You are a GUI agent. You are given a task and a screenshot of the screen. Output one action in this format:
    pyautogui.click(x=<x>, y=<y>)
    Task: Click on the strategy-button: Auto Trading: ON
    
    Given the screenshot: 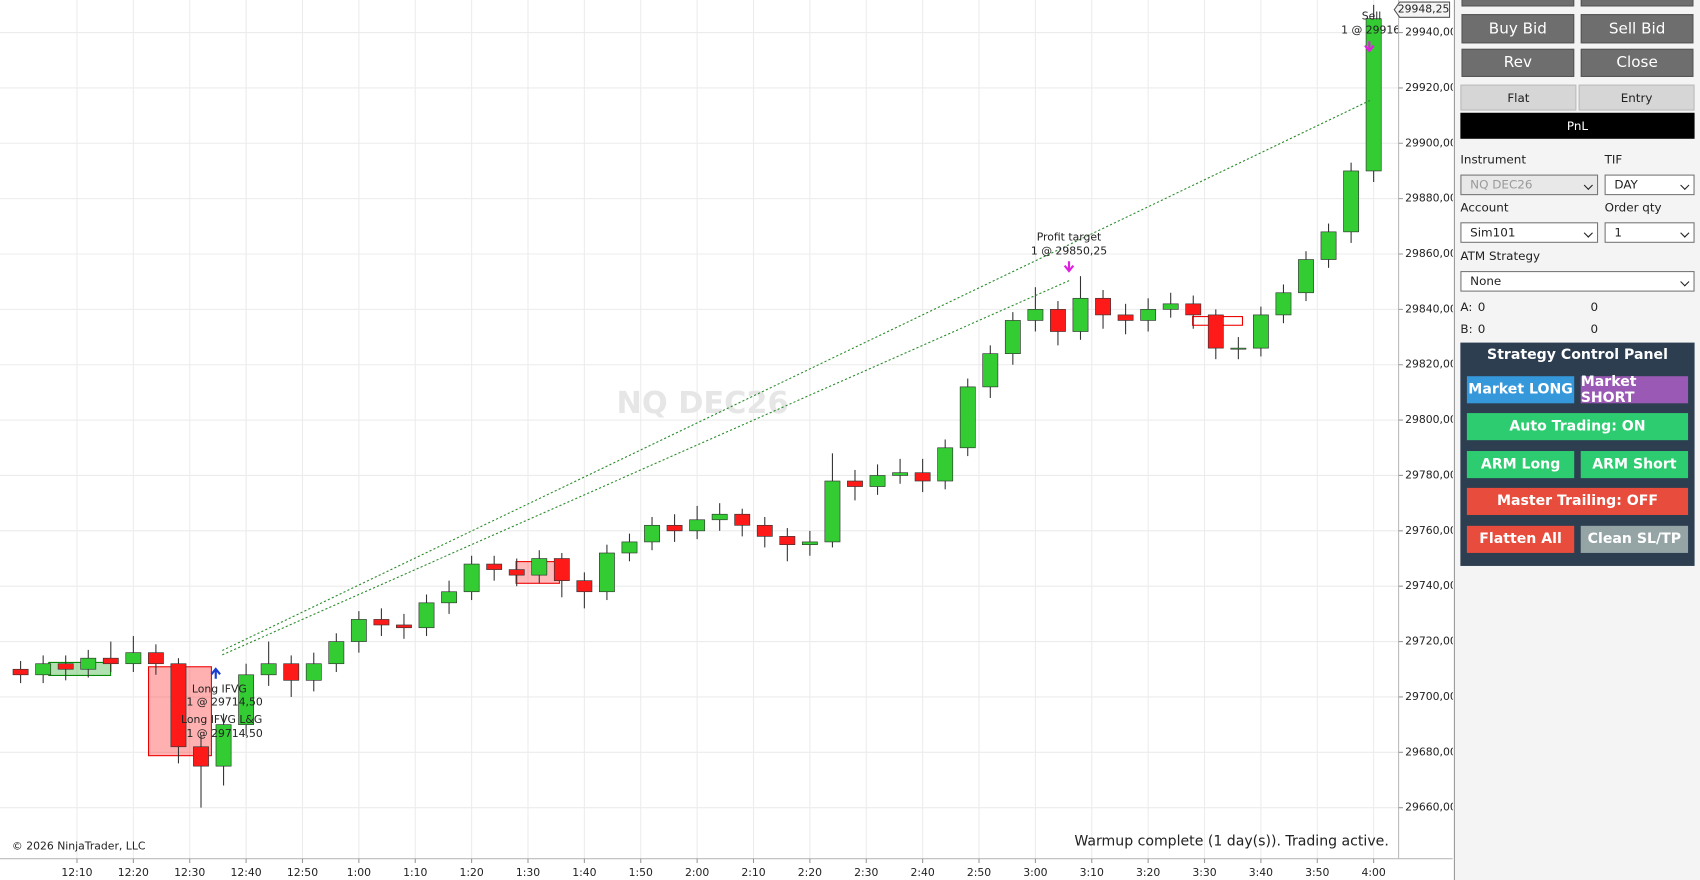 What is the action you would take?
    pyautogui.click(x=1577, y=427)
    